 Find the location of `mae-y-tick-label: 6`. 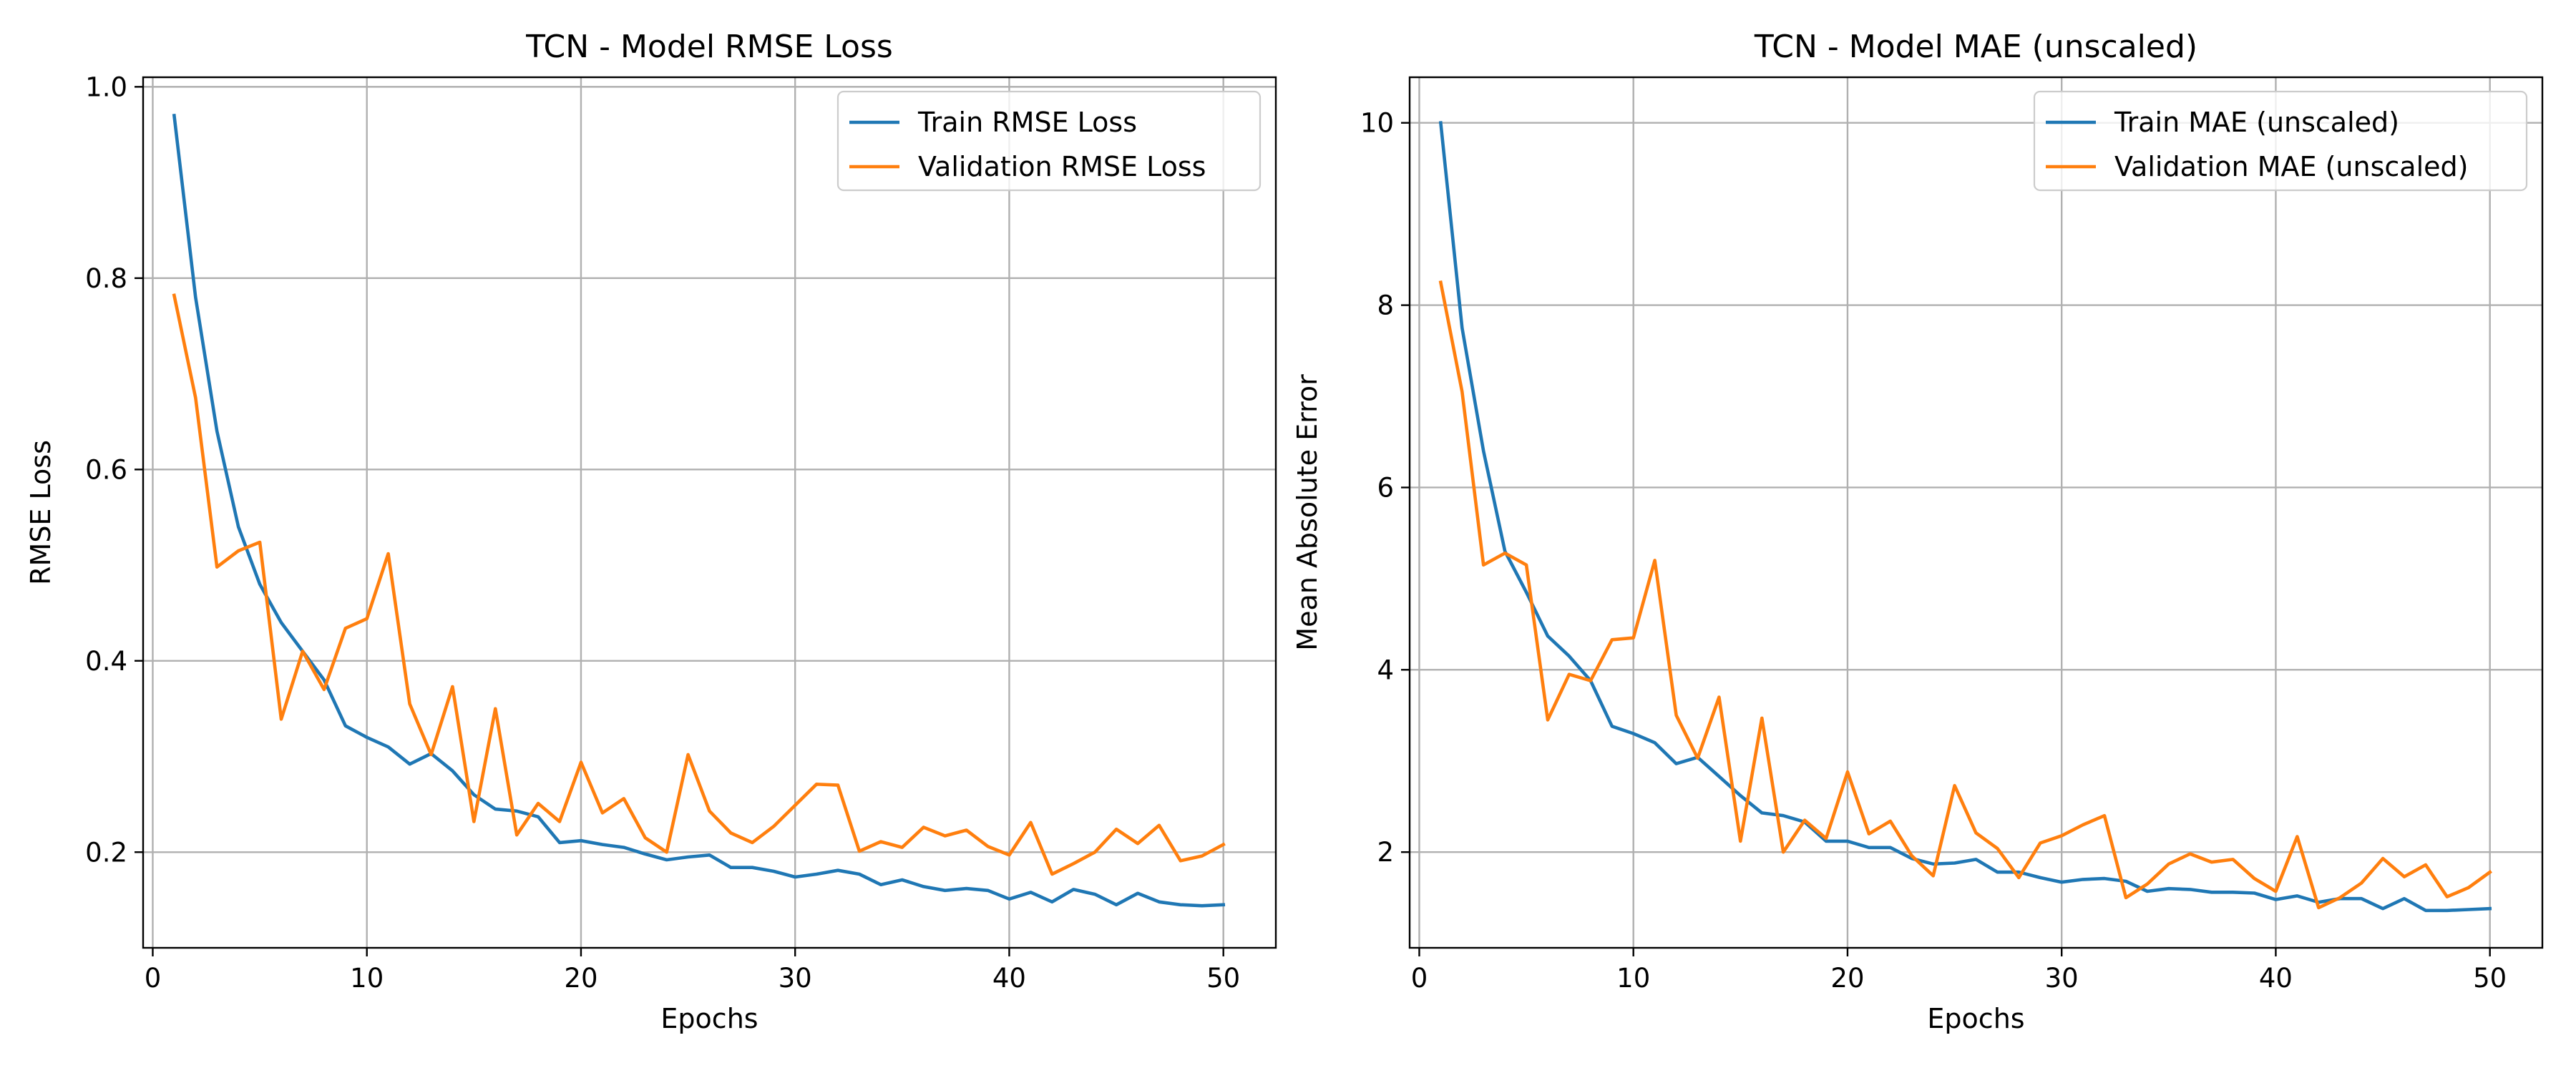

mae-y-tick-label: 6 is located at coordinates (1385, 487).